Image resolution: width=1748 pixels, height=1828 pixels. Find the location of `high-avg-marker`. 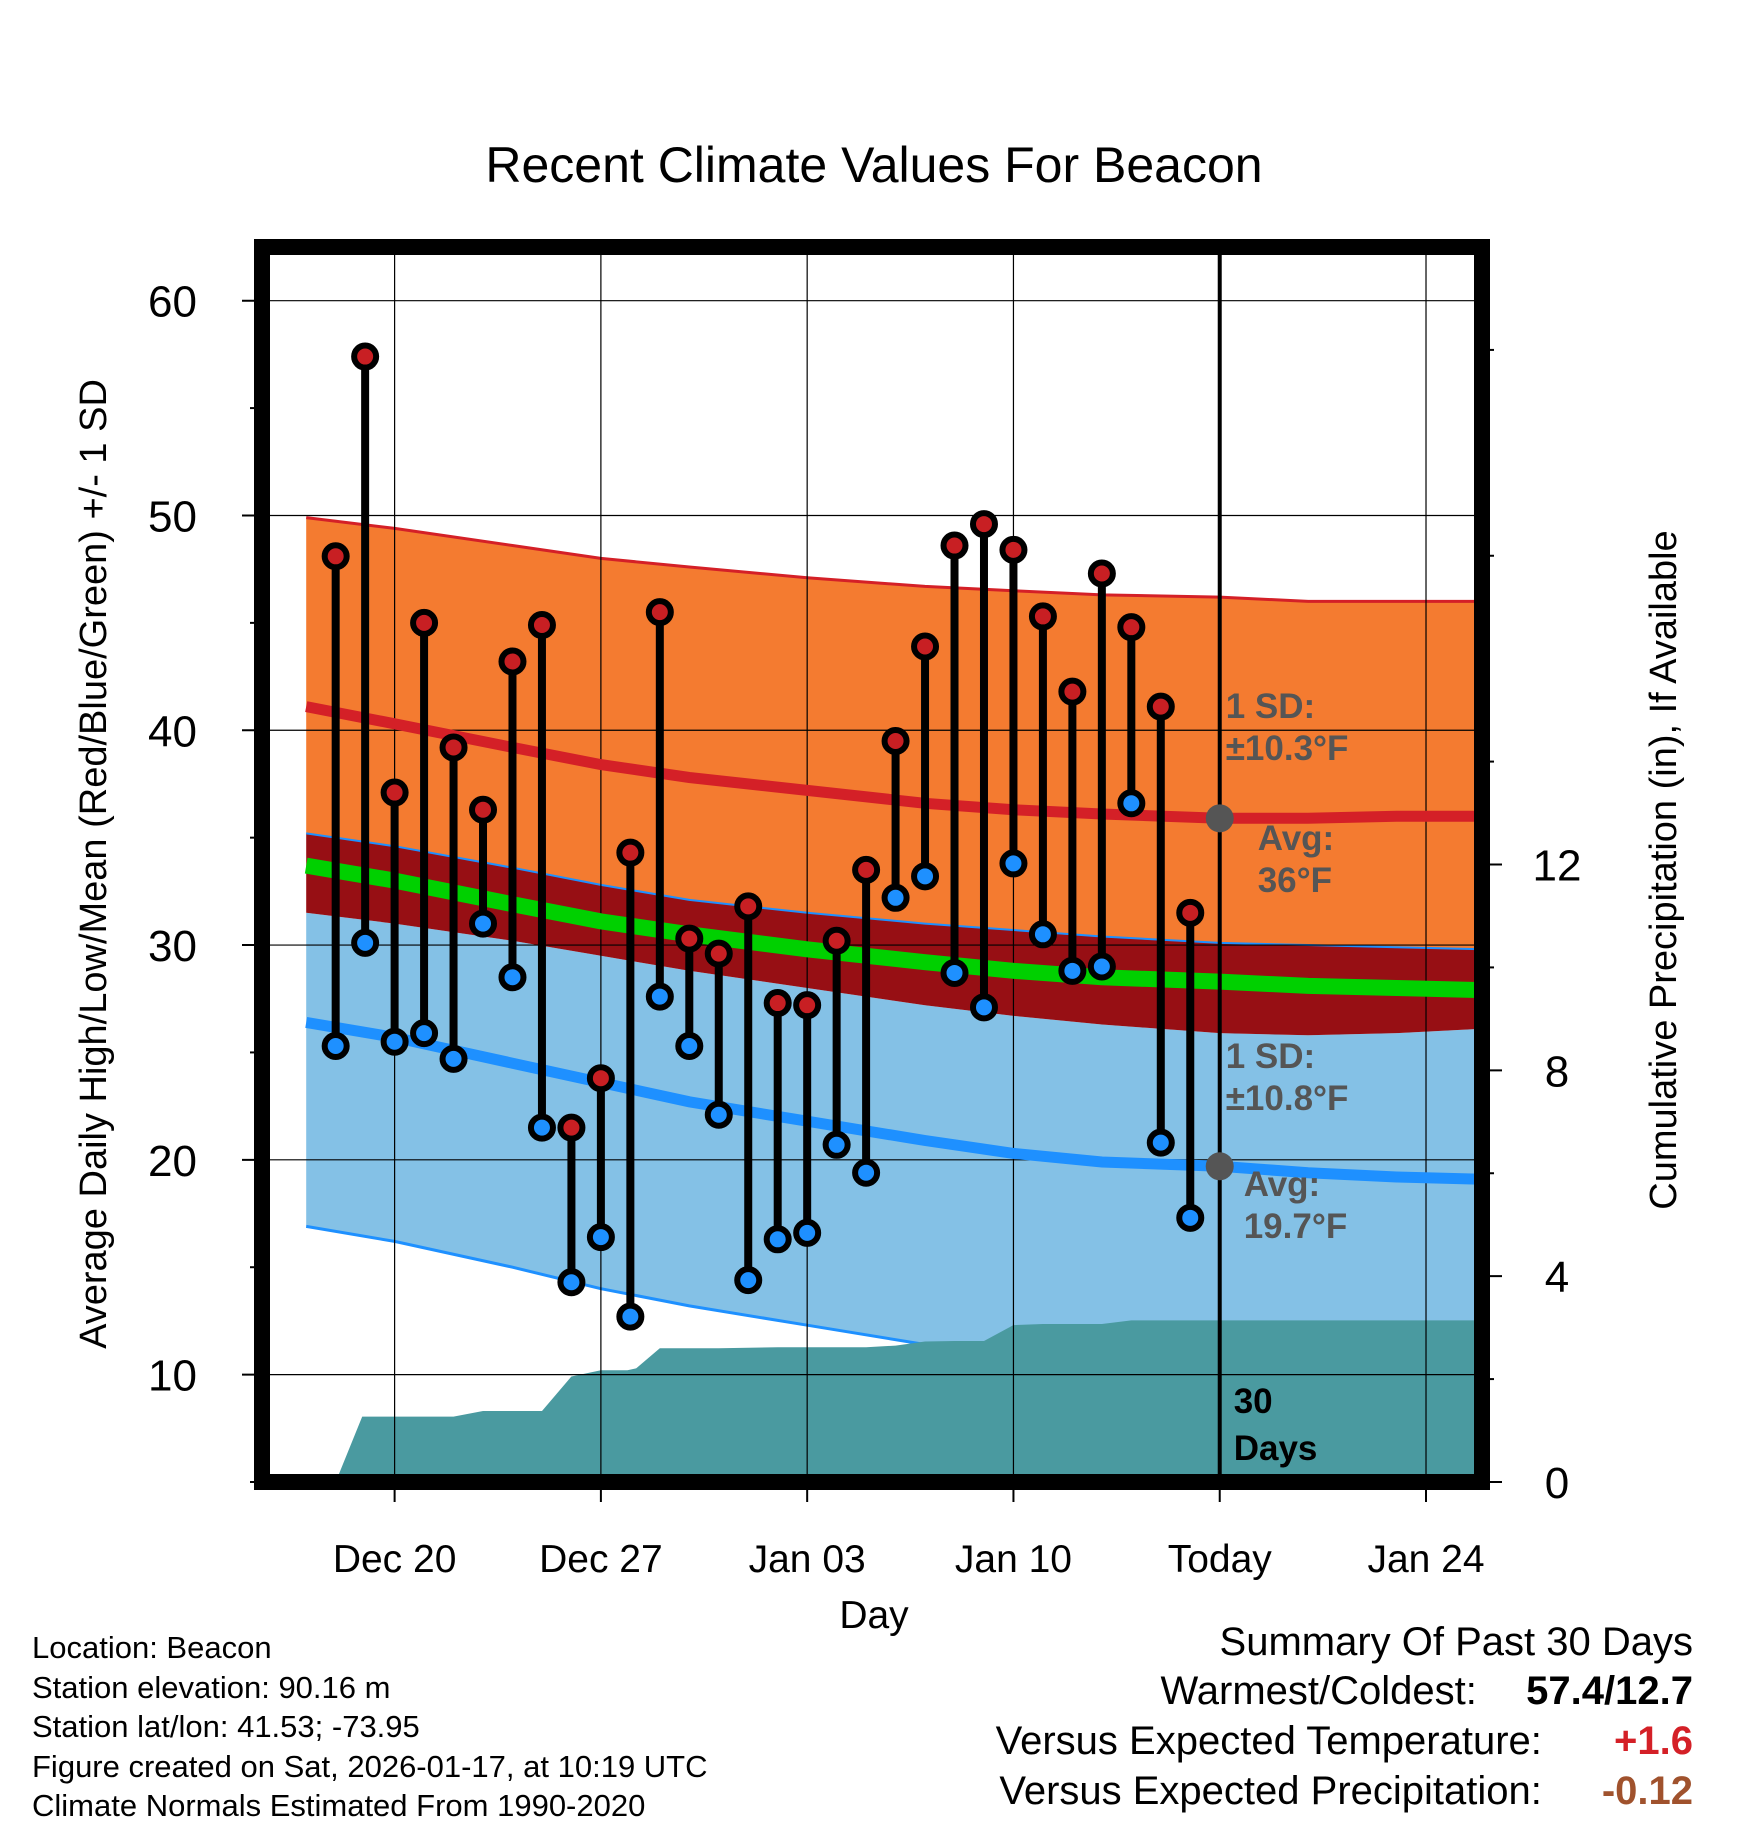

high-avg-marker is located at coordinates (1219, 818).